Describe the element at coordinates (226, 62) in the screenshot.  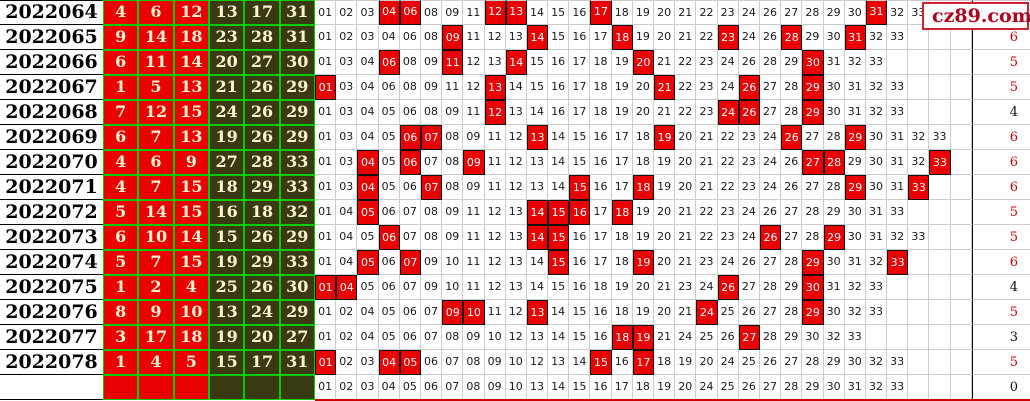
I see `ball-cell: 20` at that location.